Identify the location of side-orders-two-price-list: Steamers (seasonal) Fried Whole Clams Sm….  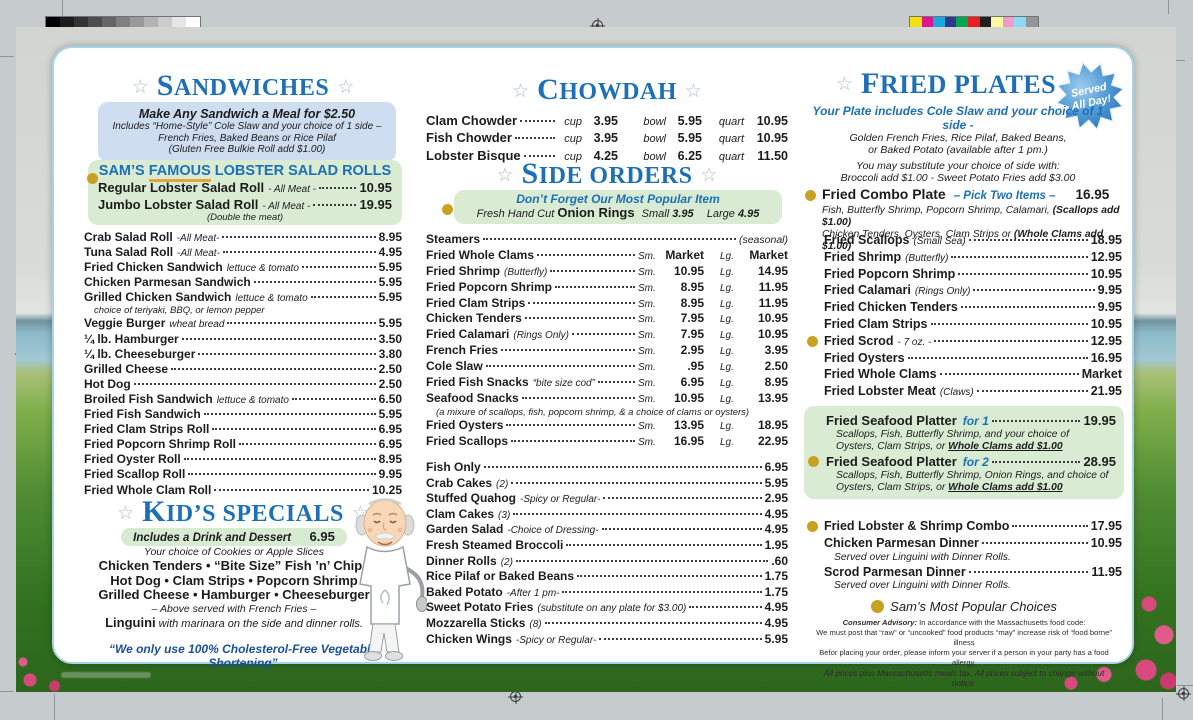
(607, 341).